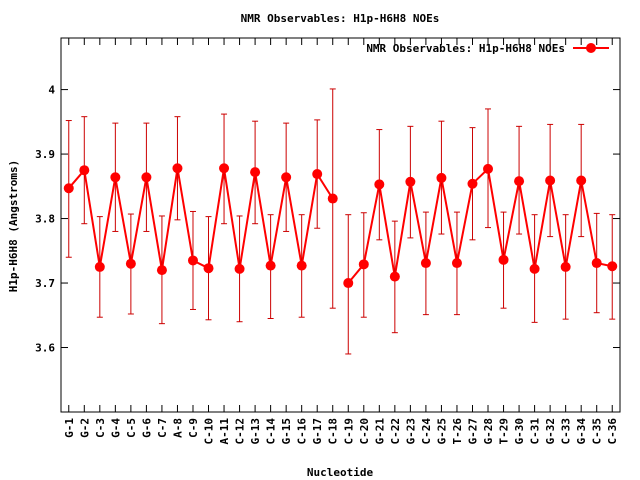  I want to click on y-tick-label: 4, so click(51, 90).